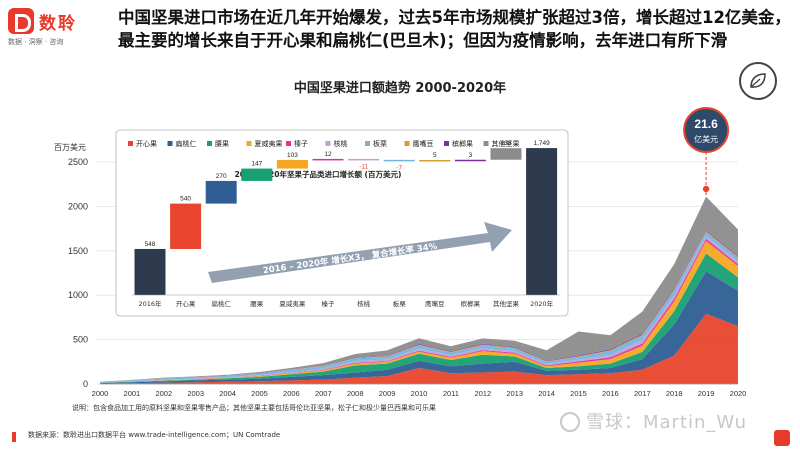  What do you see at coordinates (400, 88) in the screenshot?
I see `chart-title: 中国坚果进口额趋势 2000-2020年` at bounding box center [400, 88].